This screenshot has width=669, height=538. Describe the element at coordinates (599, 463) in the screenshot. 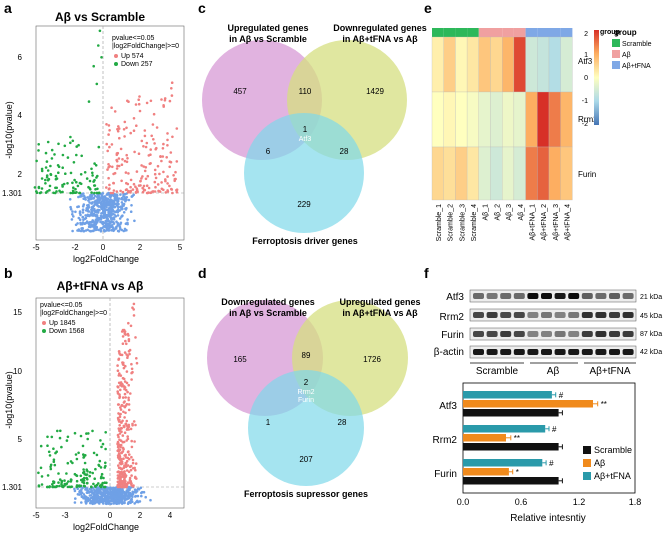

I see `bar-legend-item: Aβ` at that location.